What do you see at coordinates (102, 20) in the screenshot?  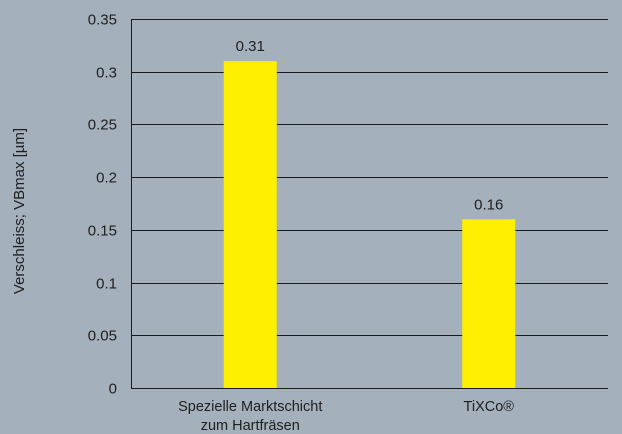 I see `y-tick-label: 0.35` at bounding box center [102, 20].